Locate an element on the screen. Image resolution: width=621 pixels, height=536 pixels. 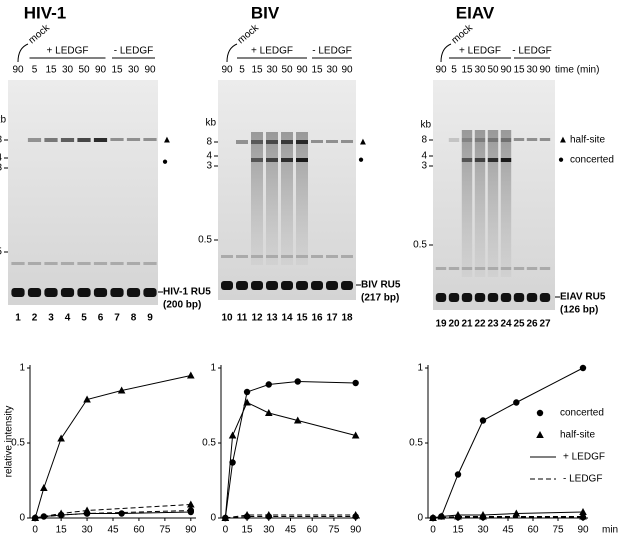
x-tick-label: 45 is located at coordinates (113, 530).